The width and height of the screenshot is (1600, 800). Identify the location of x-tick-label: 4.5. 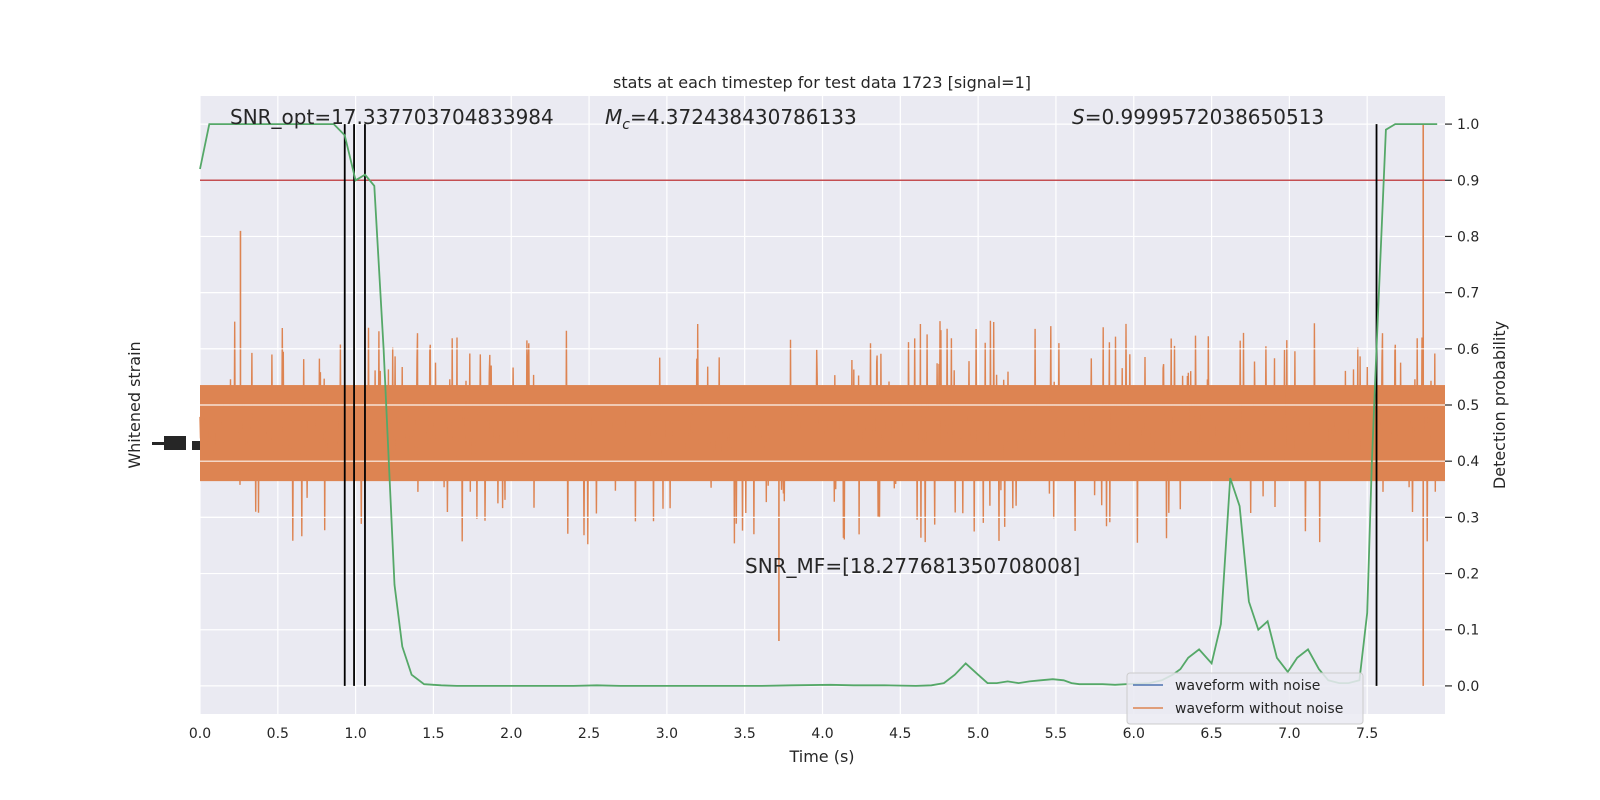
(900, 734).